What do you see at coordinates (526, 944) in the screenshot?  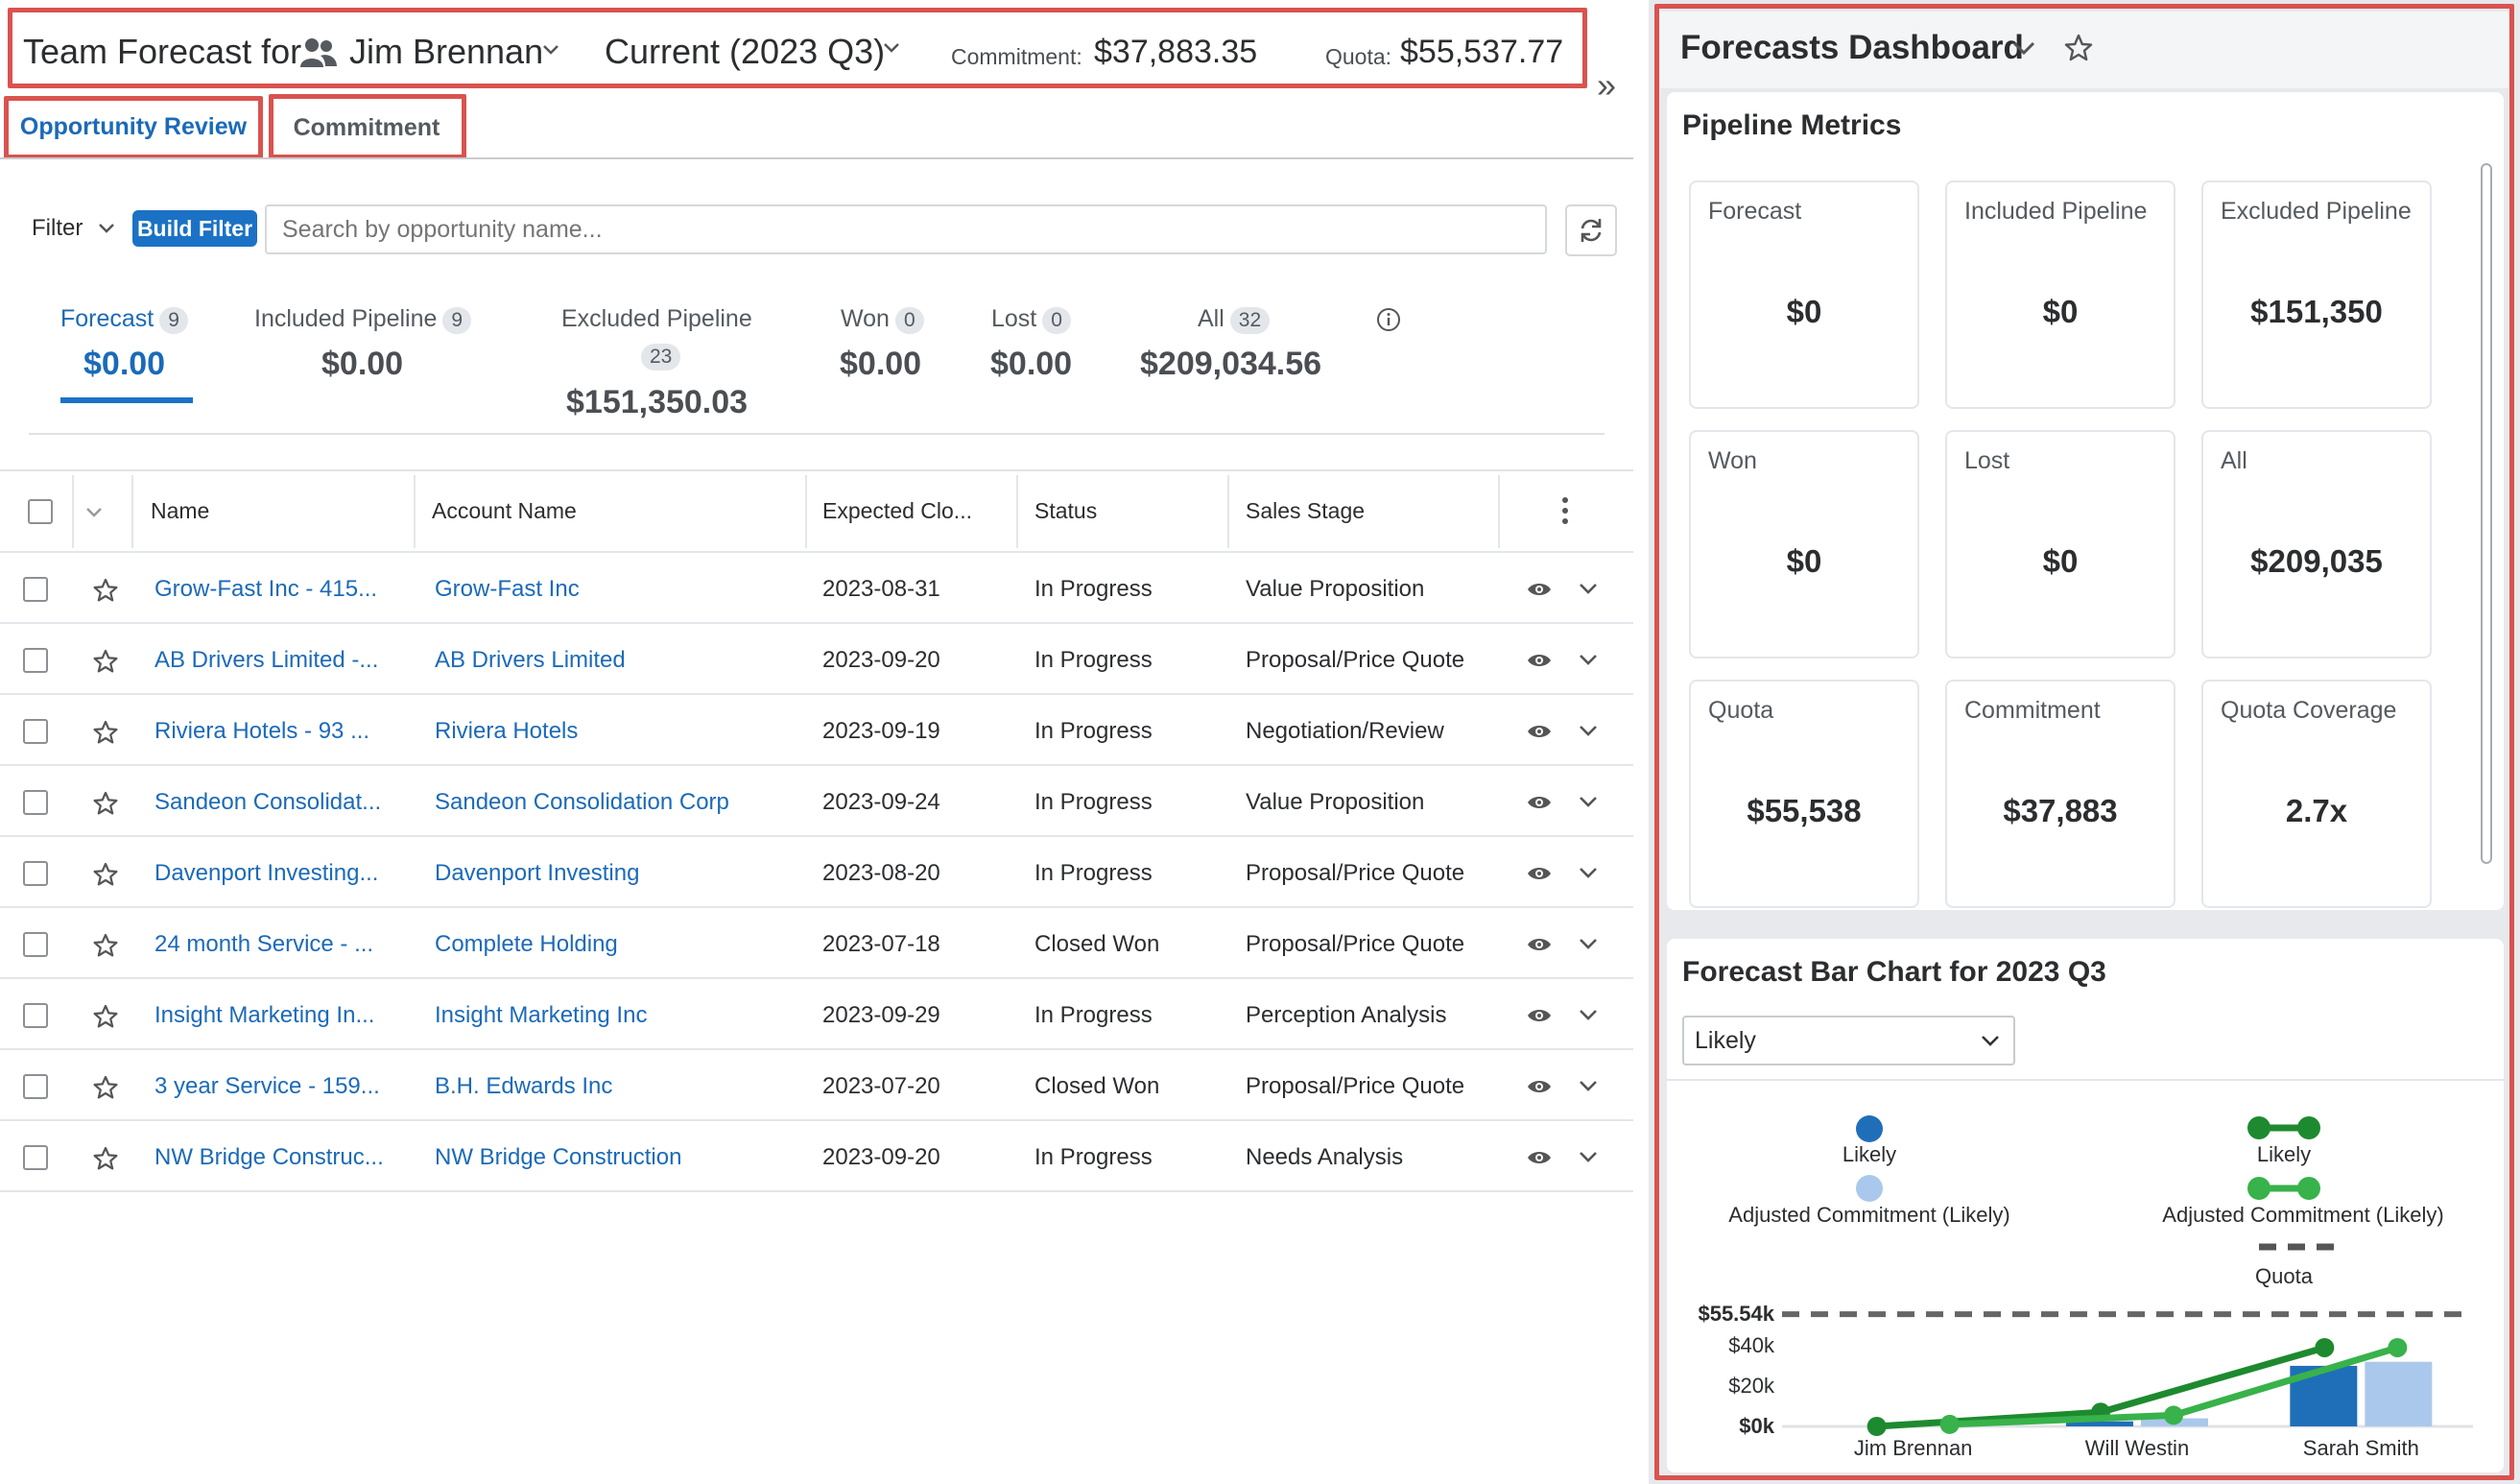 I see `account-name-link: Complete Holding` at bounding box center [526, 944].